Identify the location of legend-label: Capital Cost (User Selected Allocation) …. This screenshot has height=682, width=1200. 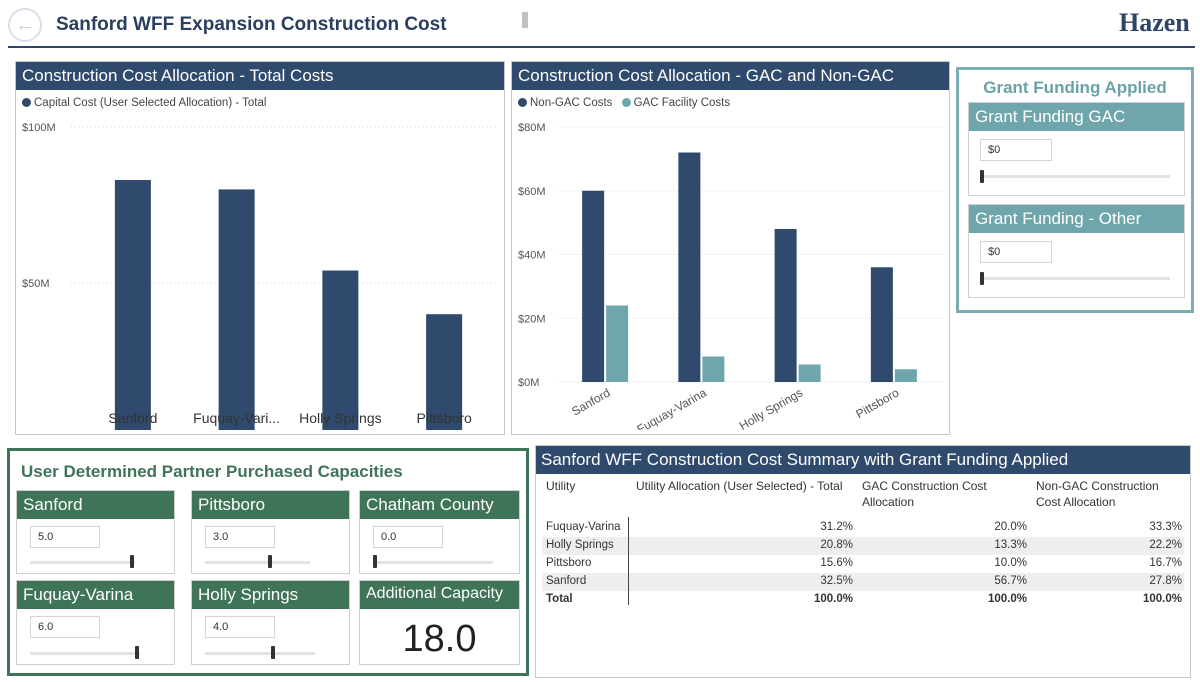
(150, 103).